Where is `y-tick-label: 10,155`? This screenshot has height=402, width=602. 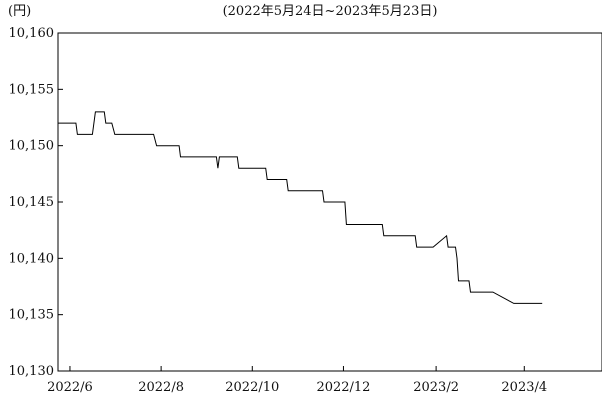 y-tick-label: 10,155 is located at coordinates (32, 89).